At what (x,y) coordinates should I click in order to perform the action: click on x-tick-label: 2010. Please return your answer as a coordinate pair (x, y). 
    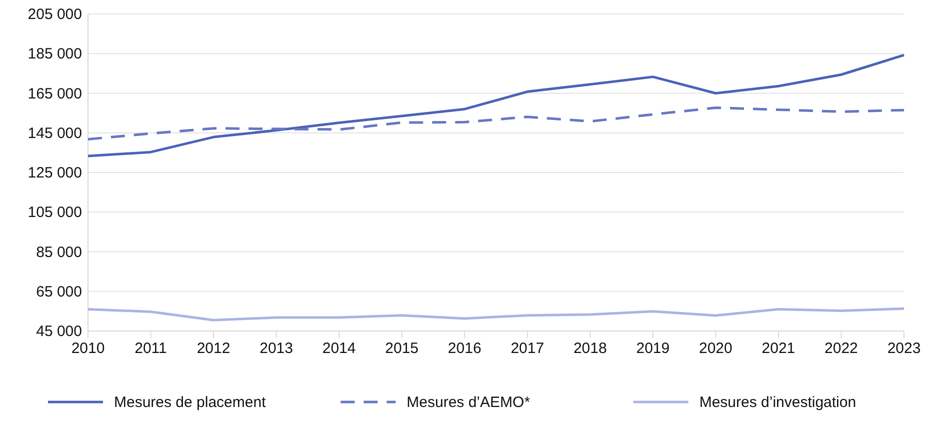
    Looking at the image, I should click on (88, 348).